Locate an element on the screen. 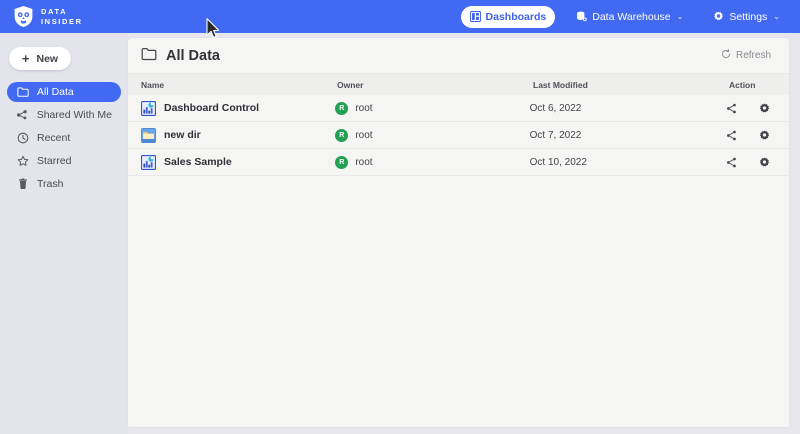  row-name-cell: Sales Sample is located at coordinates (238, 162).